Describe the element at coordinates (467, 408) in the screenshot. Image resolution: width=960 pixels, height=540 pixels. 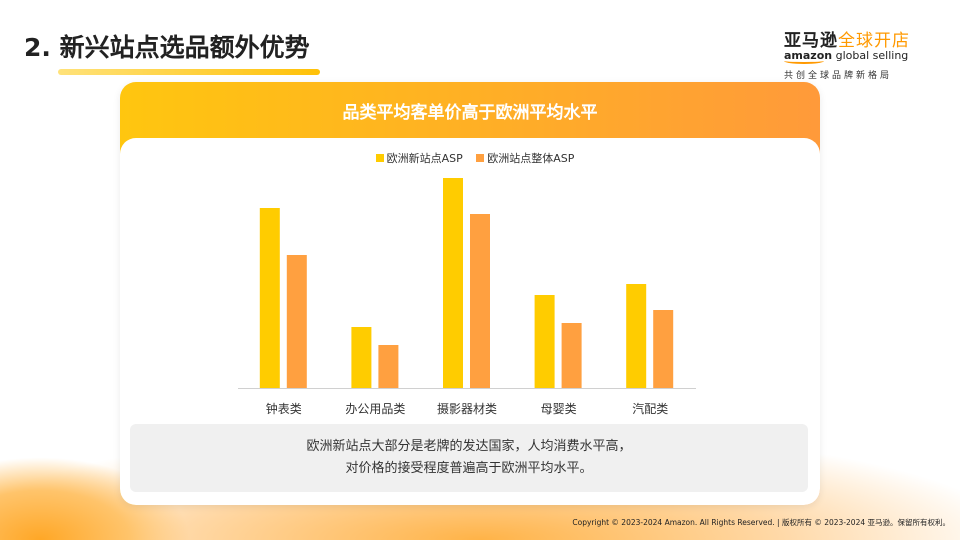
I see `x-tick-label: 摄影器材类` at that location.